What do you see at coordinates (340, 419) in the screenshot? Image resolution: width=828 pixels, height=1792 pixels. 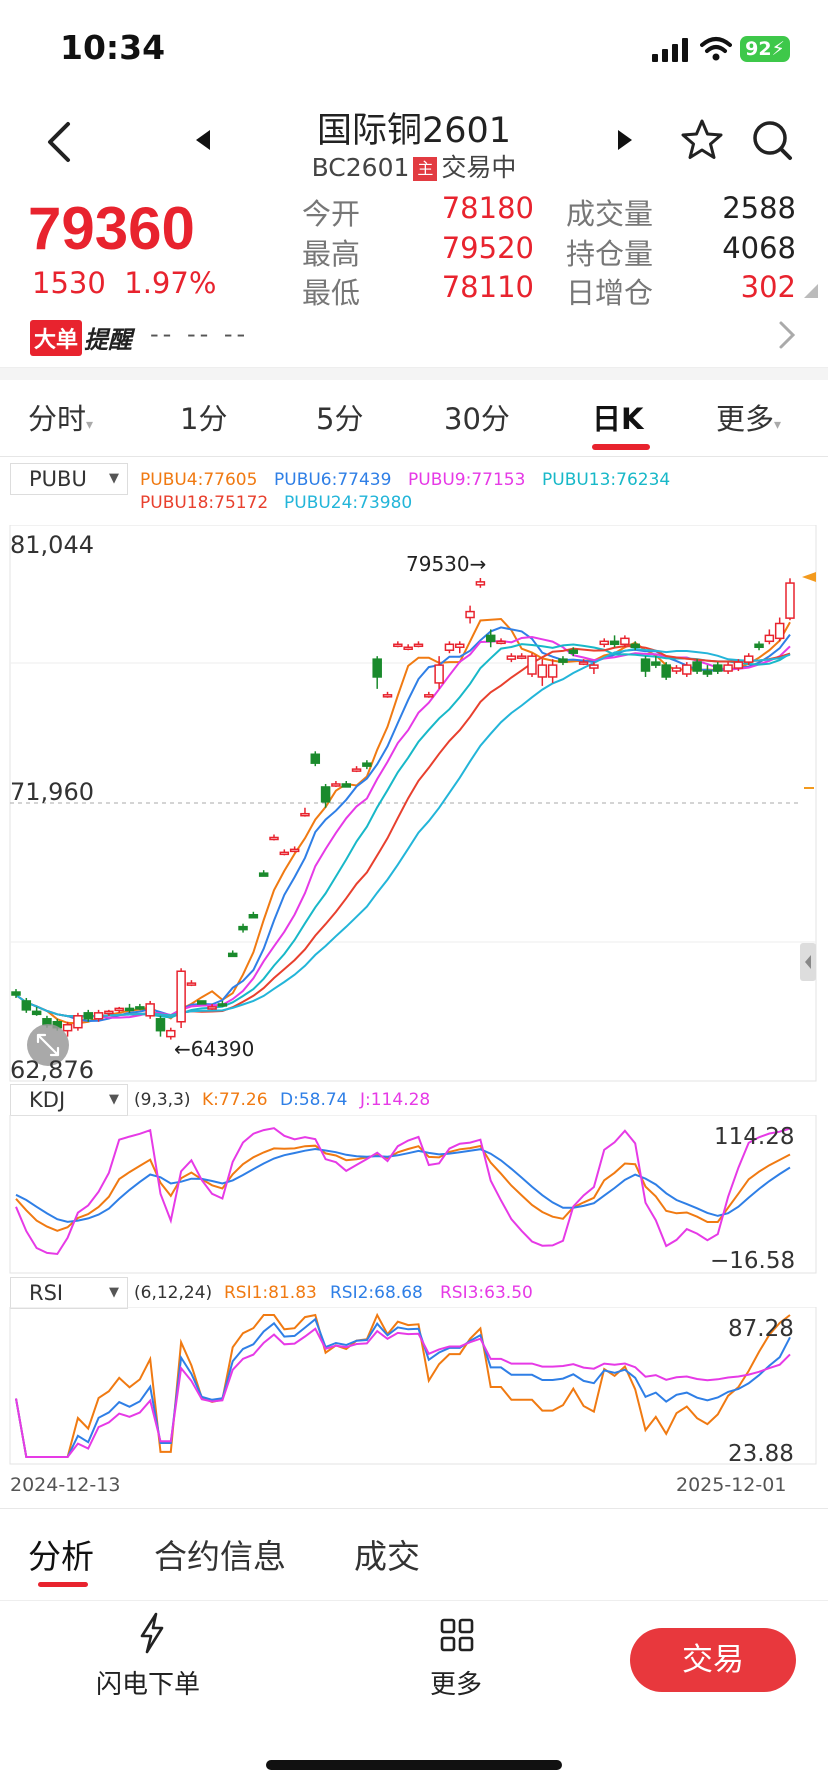 I see `tab-5min: 5分` at bounding box center [340, 419].